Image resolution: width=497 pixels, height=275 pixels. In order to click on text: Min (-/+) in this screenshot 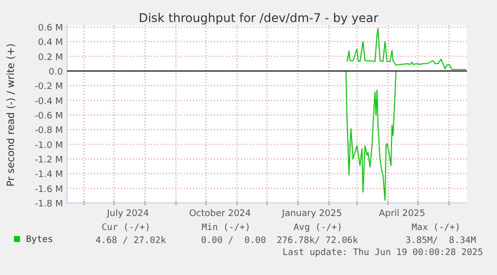, I will do `click(226, 228)`.